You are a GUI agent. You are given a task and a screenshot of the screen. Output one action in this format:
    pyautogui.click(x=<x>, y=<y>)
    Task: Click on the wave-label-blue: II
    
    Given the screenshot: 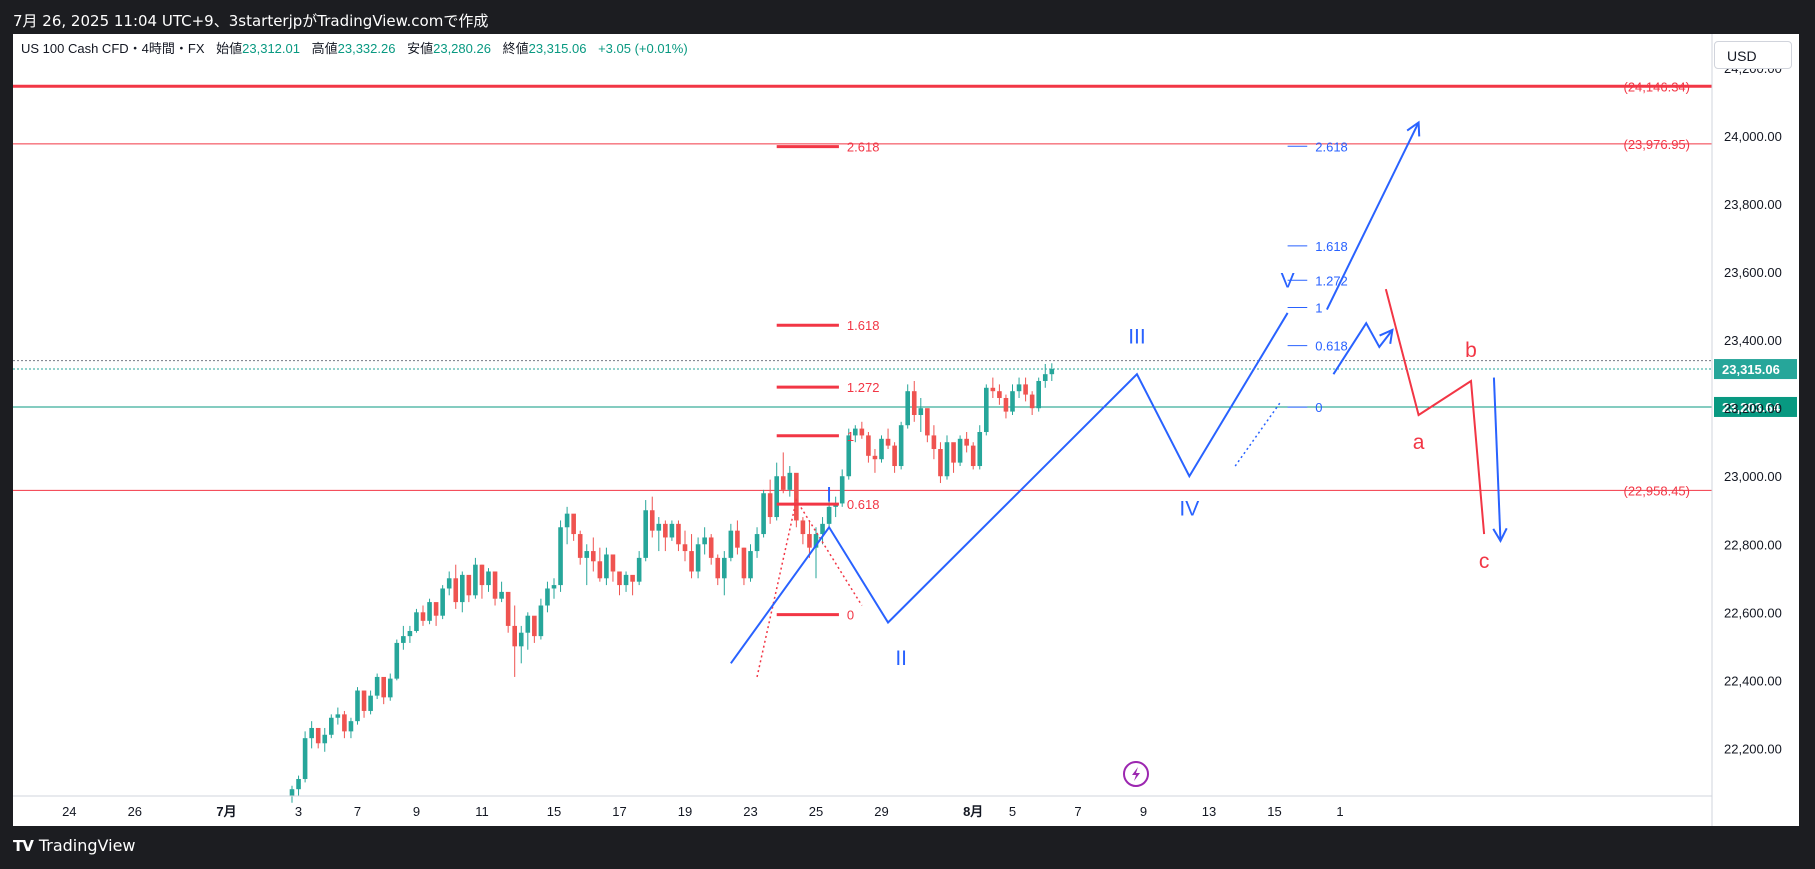 What is the action you would take?
    pyautogui.click(x=901, y=658)
    